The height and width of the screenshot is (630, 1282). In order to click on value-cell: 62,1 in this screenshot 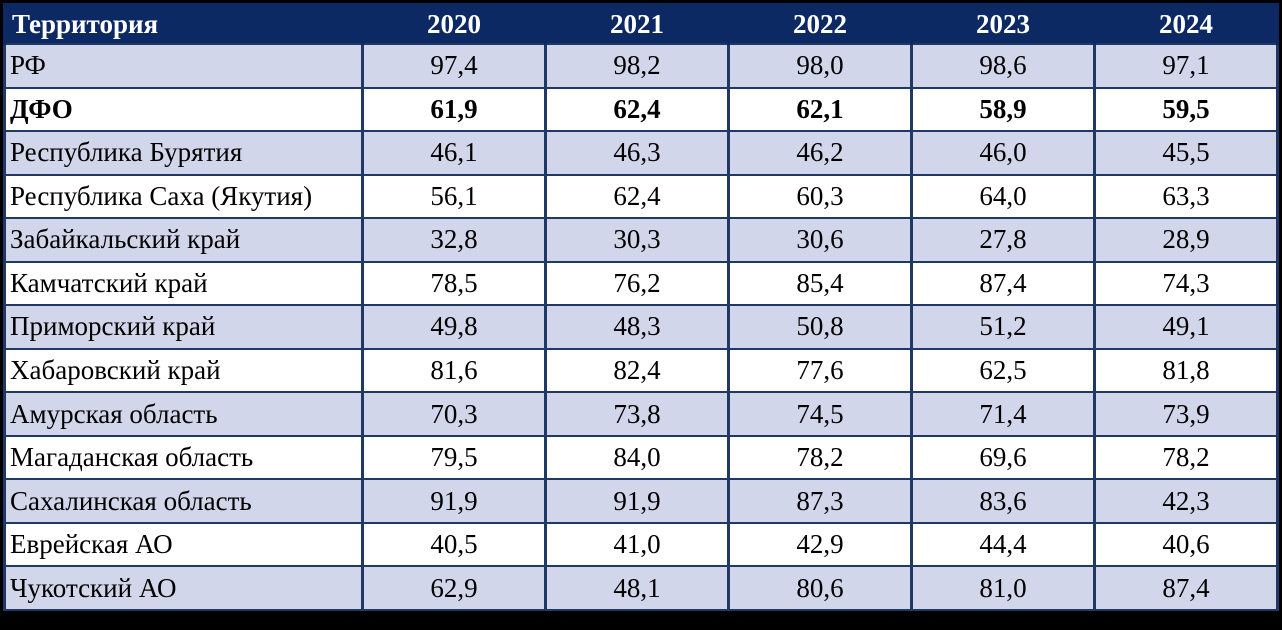, I will do `click(820, 109)`.